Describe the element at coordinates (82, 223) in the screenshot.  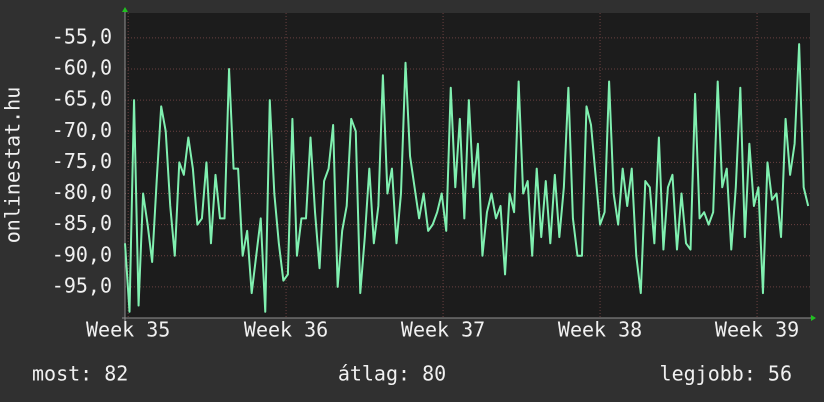
I see `y-tick-label: -85,0` at that location.